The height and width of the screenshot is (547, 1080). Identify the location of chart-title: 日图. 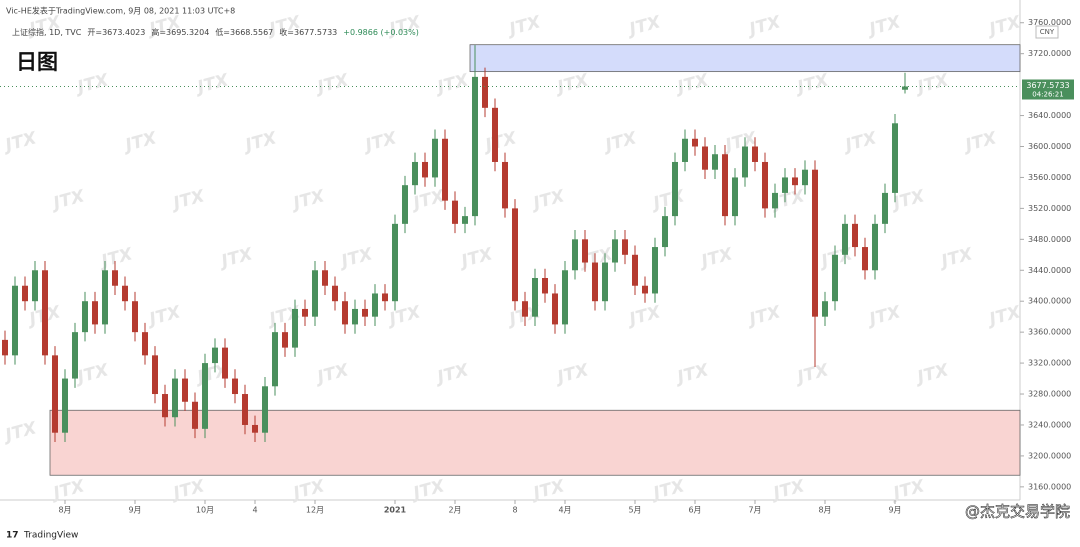
(37, 62).